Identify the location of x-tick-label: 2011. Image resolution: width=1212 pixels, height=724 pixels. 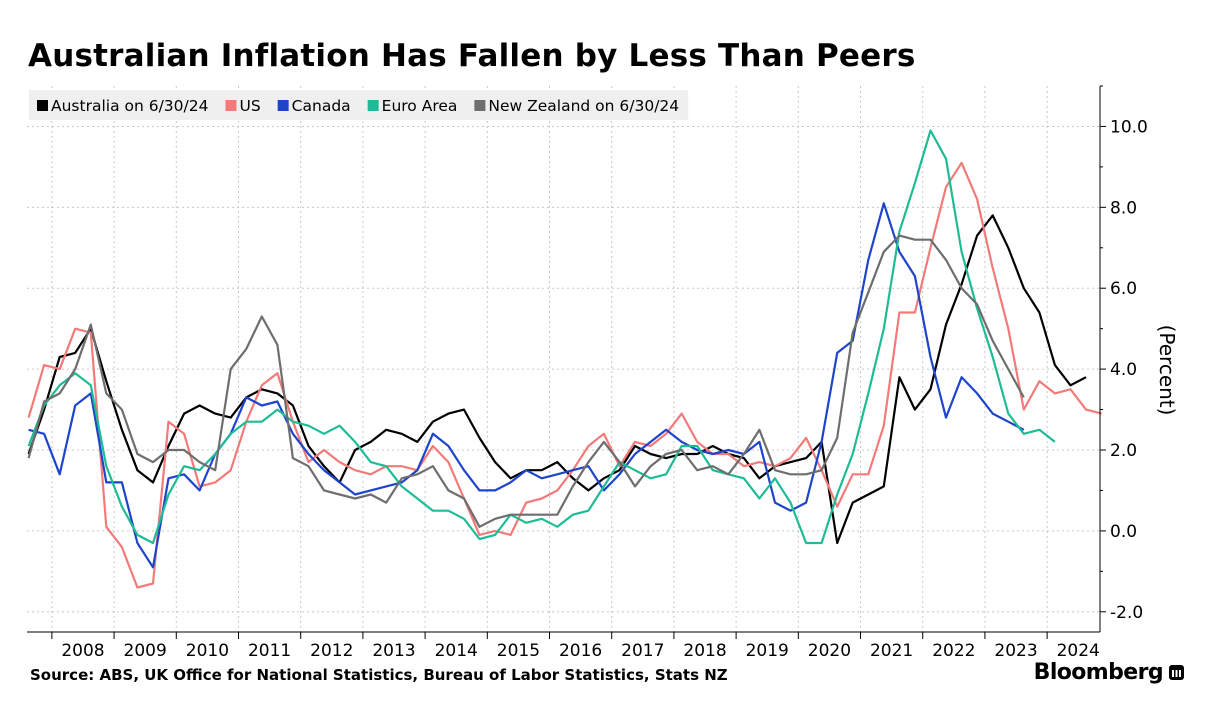
(269, 651).